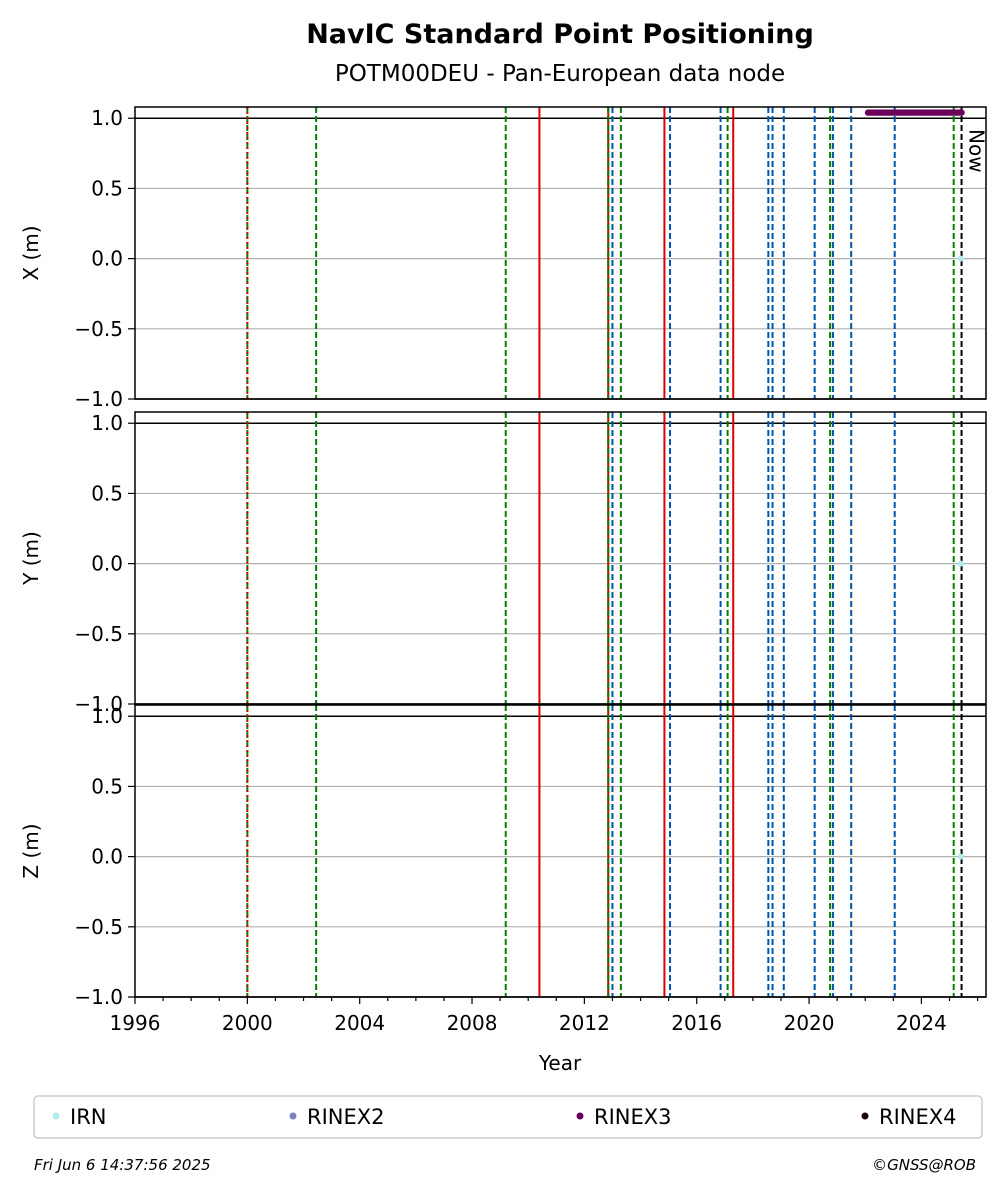  What do you see at coordinates (977, 151) in the screenshot?
I see `now-label: Now` at bounding box center [977, 151].